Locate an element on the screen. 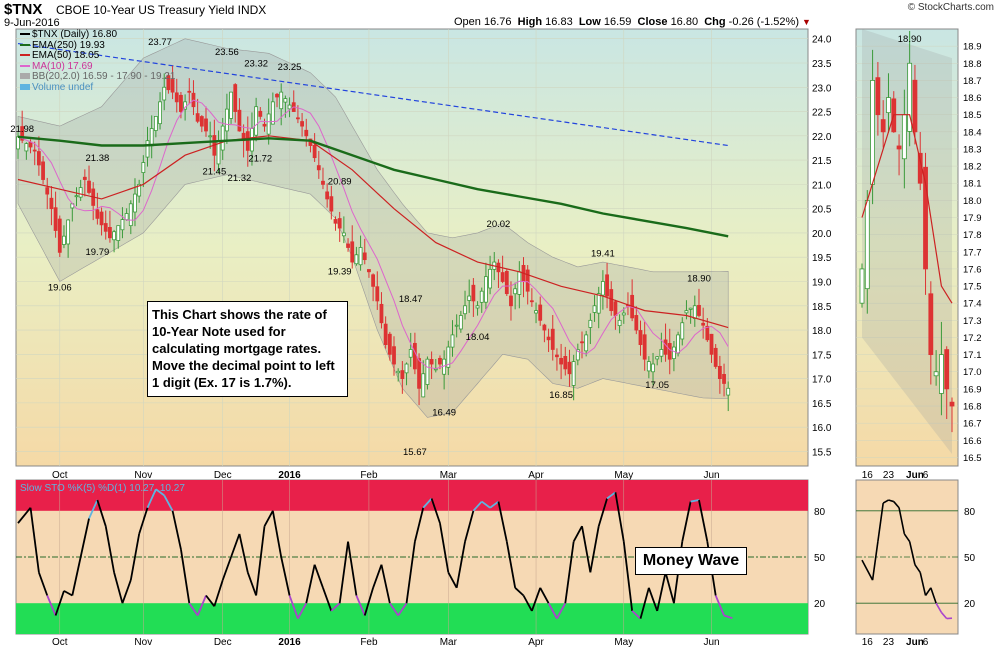 The height and width of the screenshot is (650, 1000). price-label: 21.98 is located at coordinates (22, 129).